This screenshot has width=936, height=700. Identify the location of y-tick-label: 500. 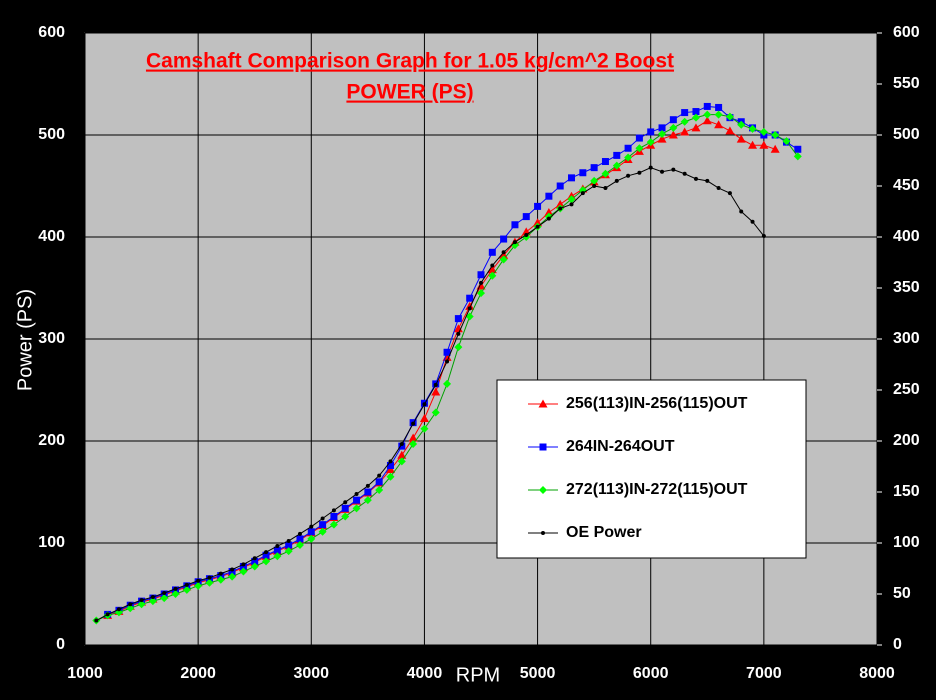
(51, 134).